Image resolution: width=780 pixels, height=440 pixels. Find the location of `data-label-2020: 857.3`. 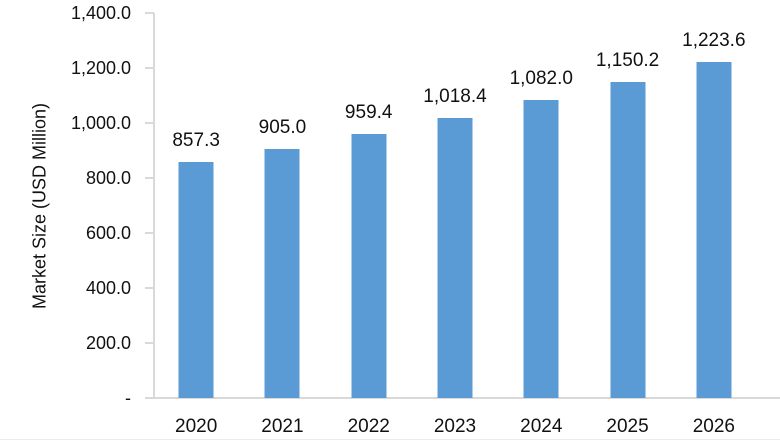

data-label-2020: 857.3 is located at coordinates (196, 141).